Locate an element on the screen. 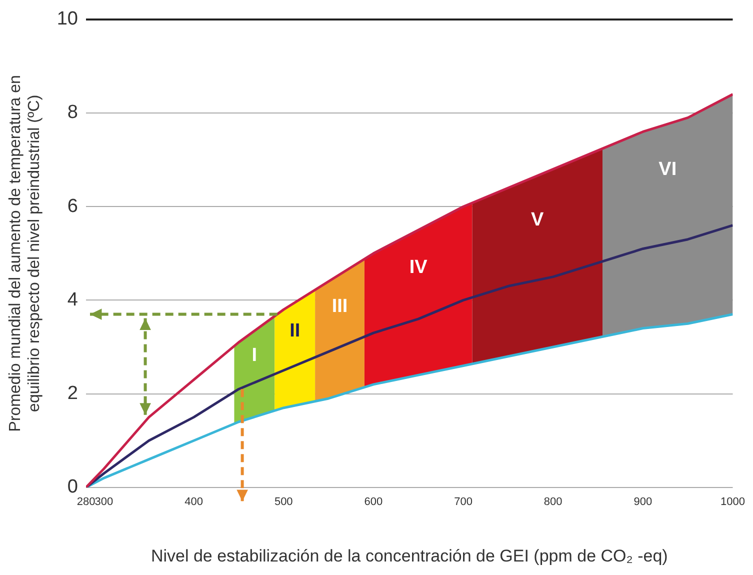 This screenshot has height=575, width=753. band-label: IV is located at coordinates (418, 267).